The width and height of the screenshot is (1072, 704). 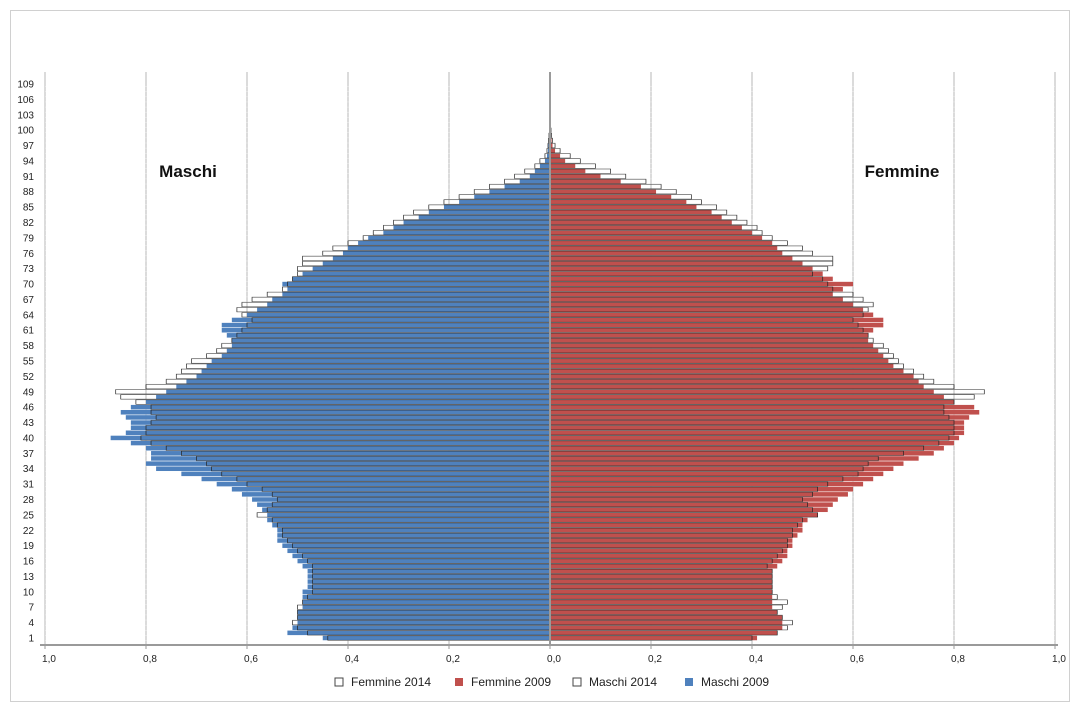 I want to click on y-tick-label: 58, so click(x=29, y=346).